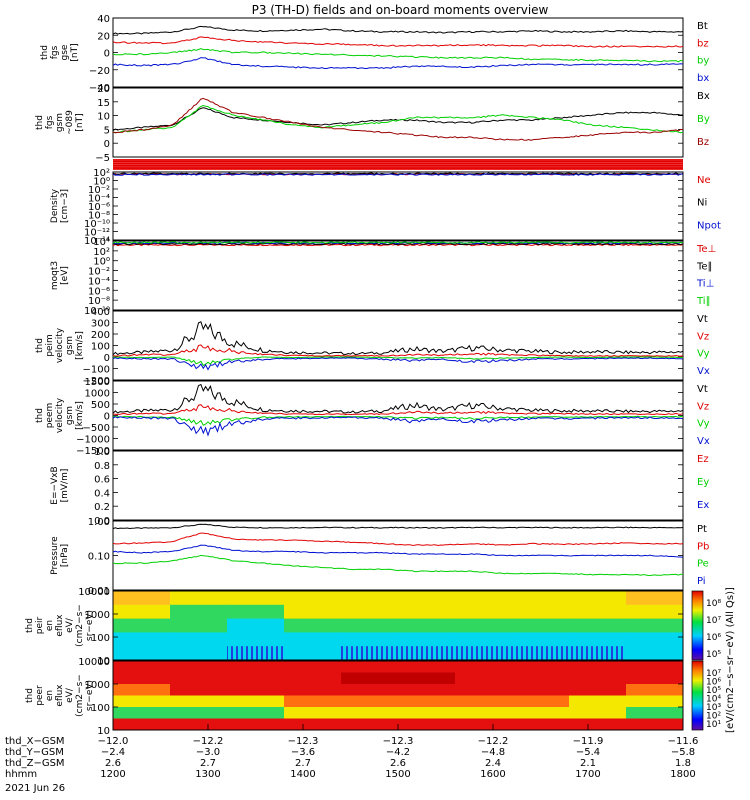 This screenshot has height=800, width=750. What do you see at coordinates (34, 752) in the screenshot?
I see `x-axis-row-label: thd_Y−GSM` at bounding box center [34, 752].